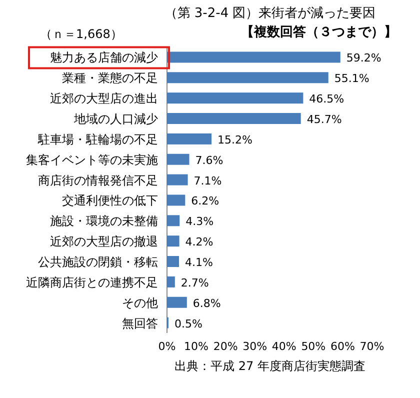  I want to click on x-tick-label: 0%, so click(167, 346).